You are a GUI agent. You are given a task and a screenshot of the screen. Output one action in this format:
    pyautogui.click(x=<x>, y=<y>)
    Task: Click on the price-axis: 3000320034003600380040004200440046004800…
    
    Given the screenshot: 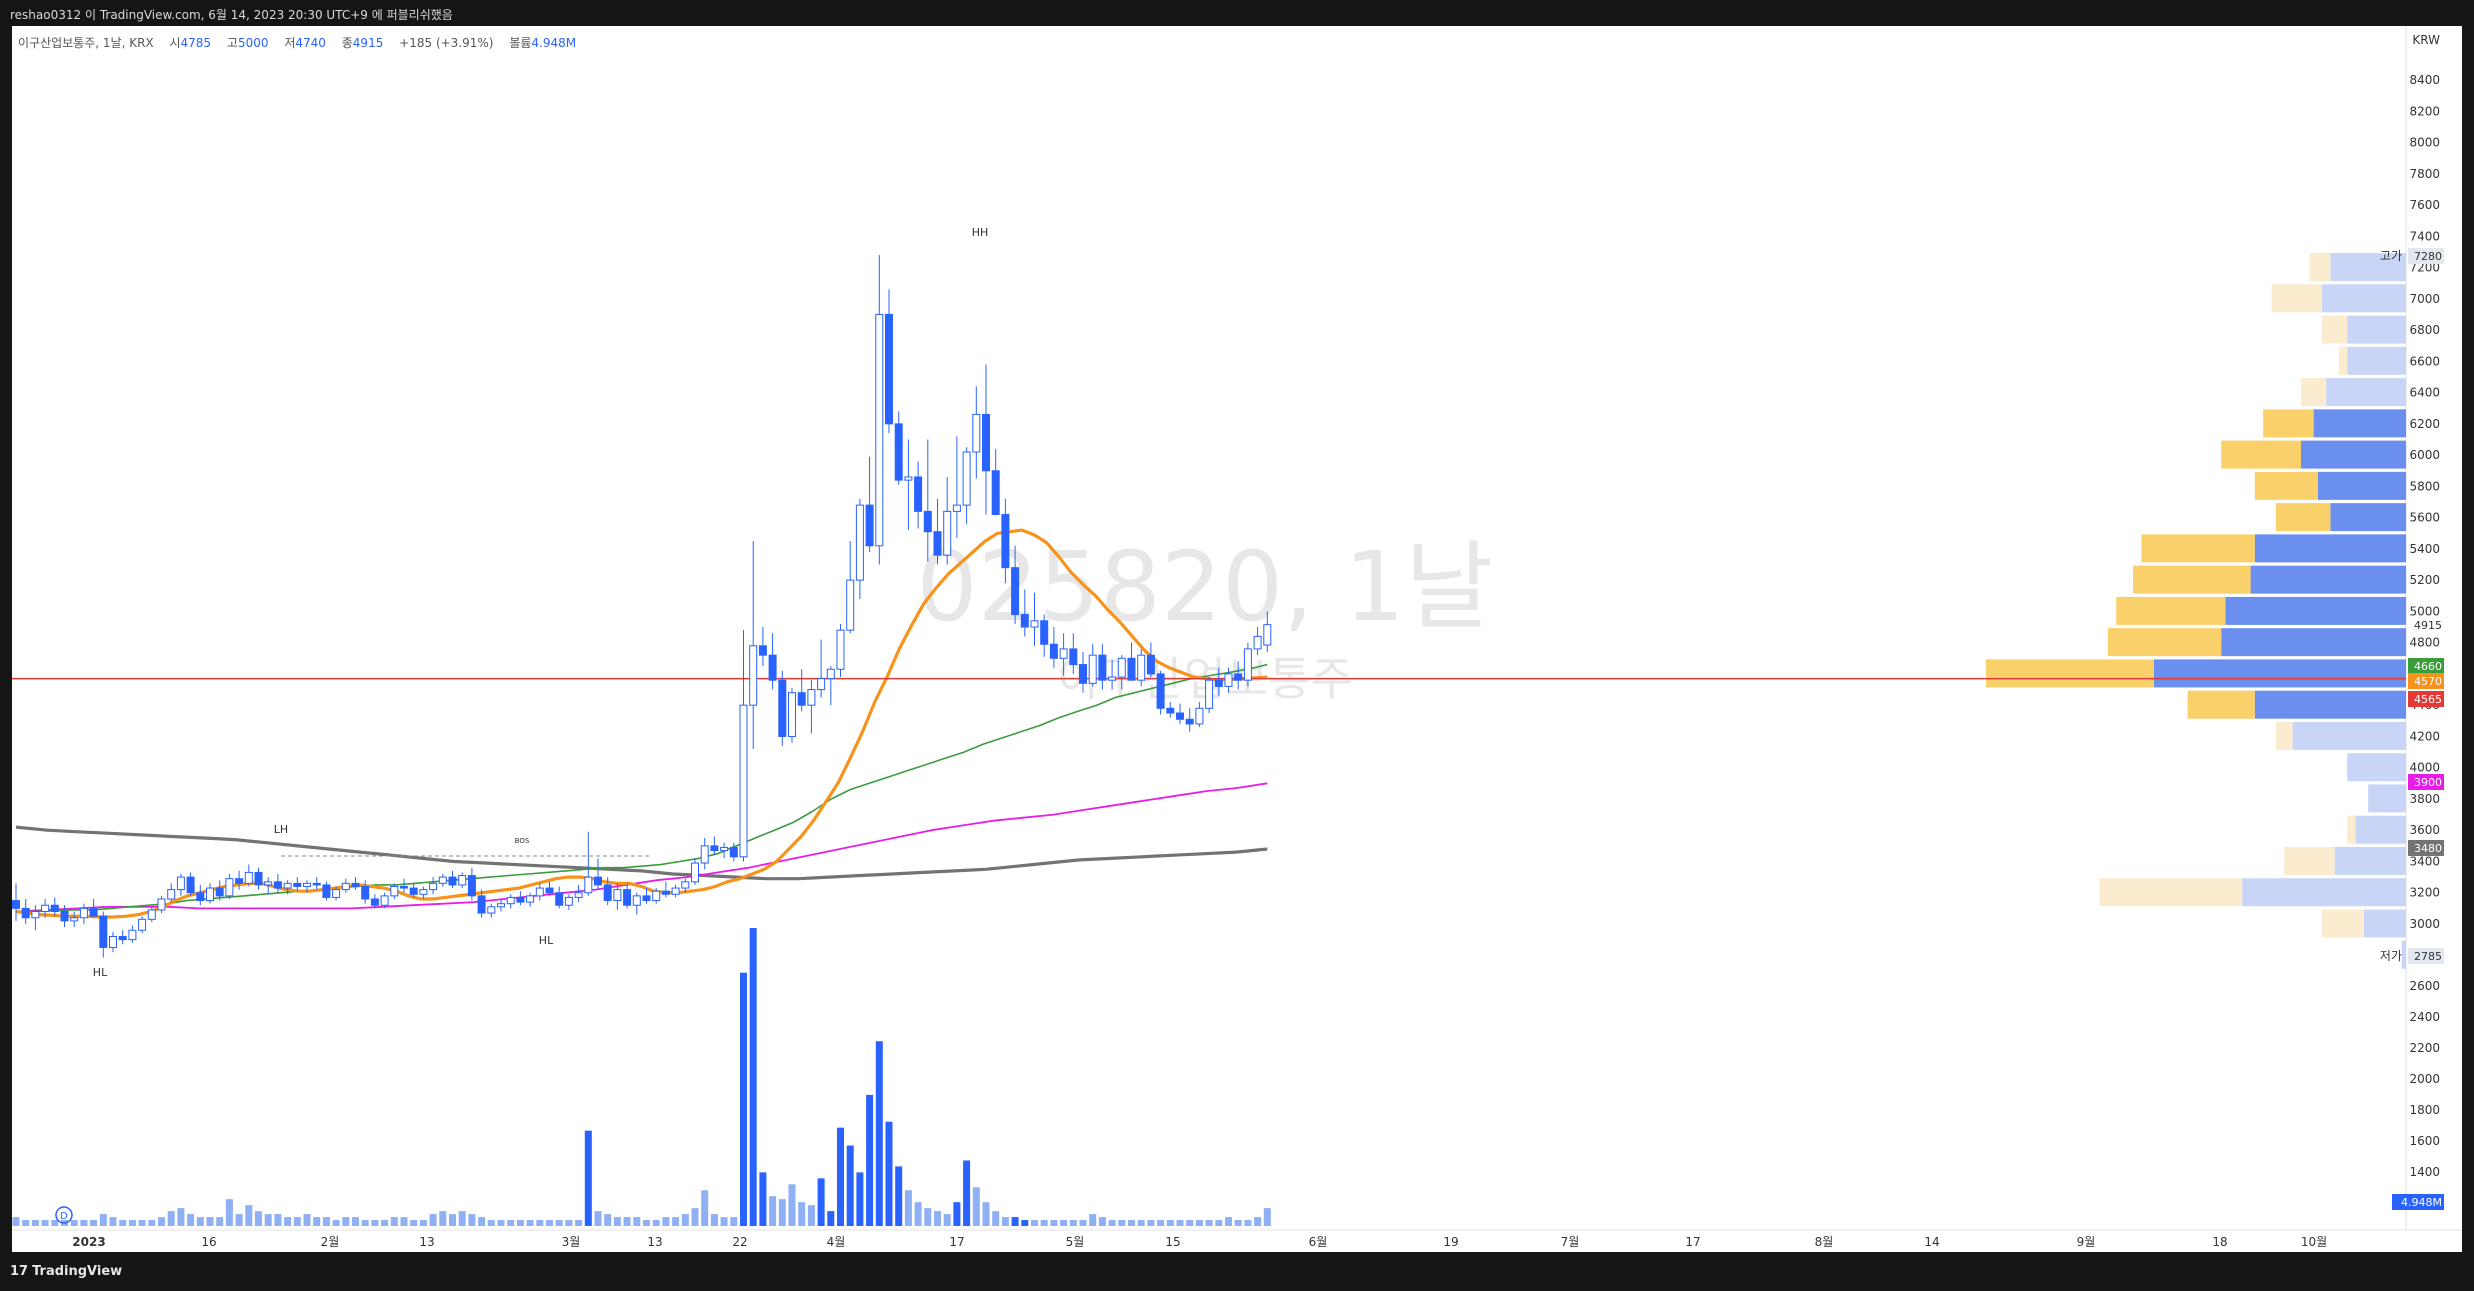 What is the action you would take?
    pyautogui.click(x=2424, y=606)
    